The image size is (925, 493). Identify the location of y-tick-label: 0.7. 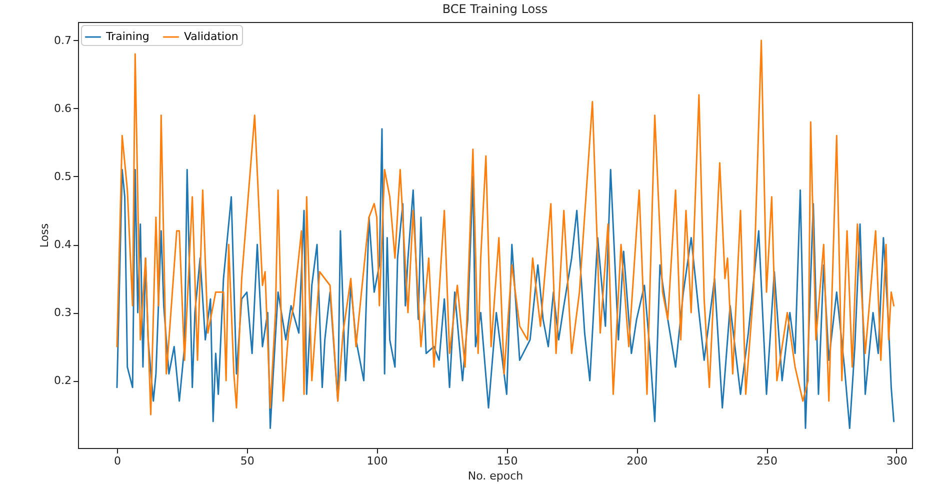
(63, 40).